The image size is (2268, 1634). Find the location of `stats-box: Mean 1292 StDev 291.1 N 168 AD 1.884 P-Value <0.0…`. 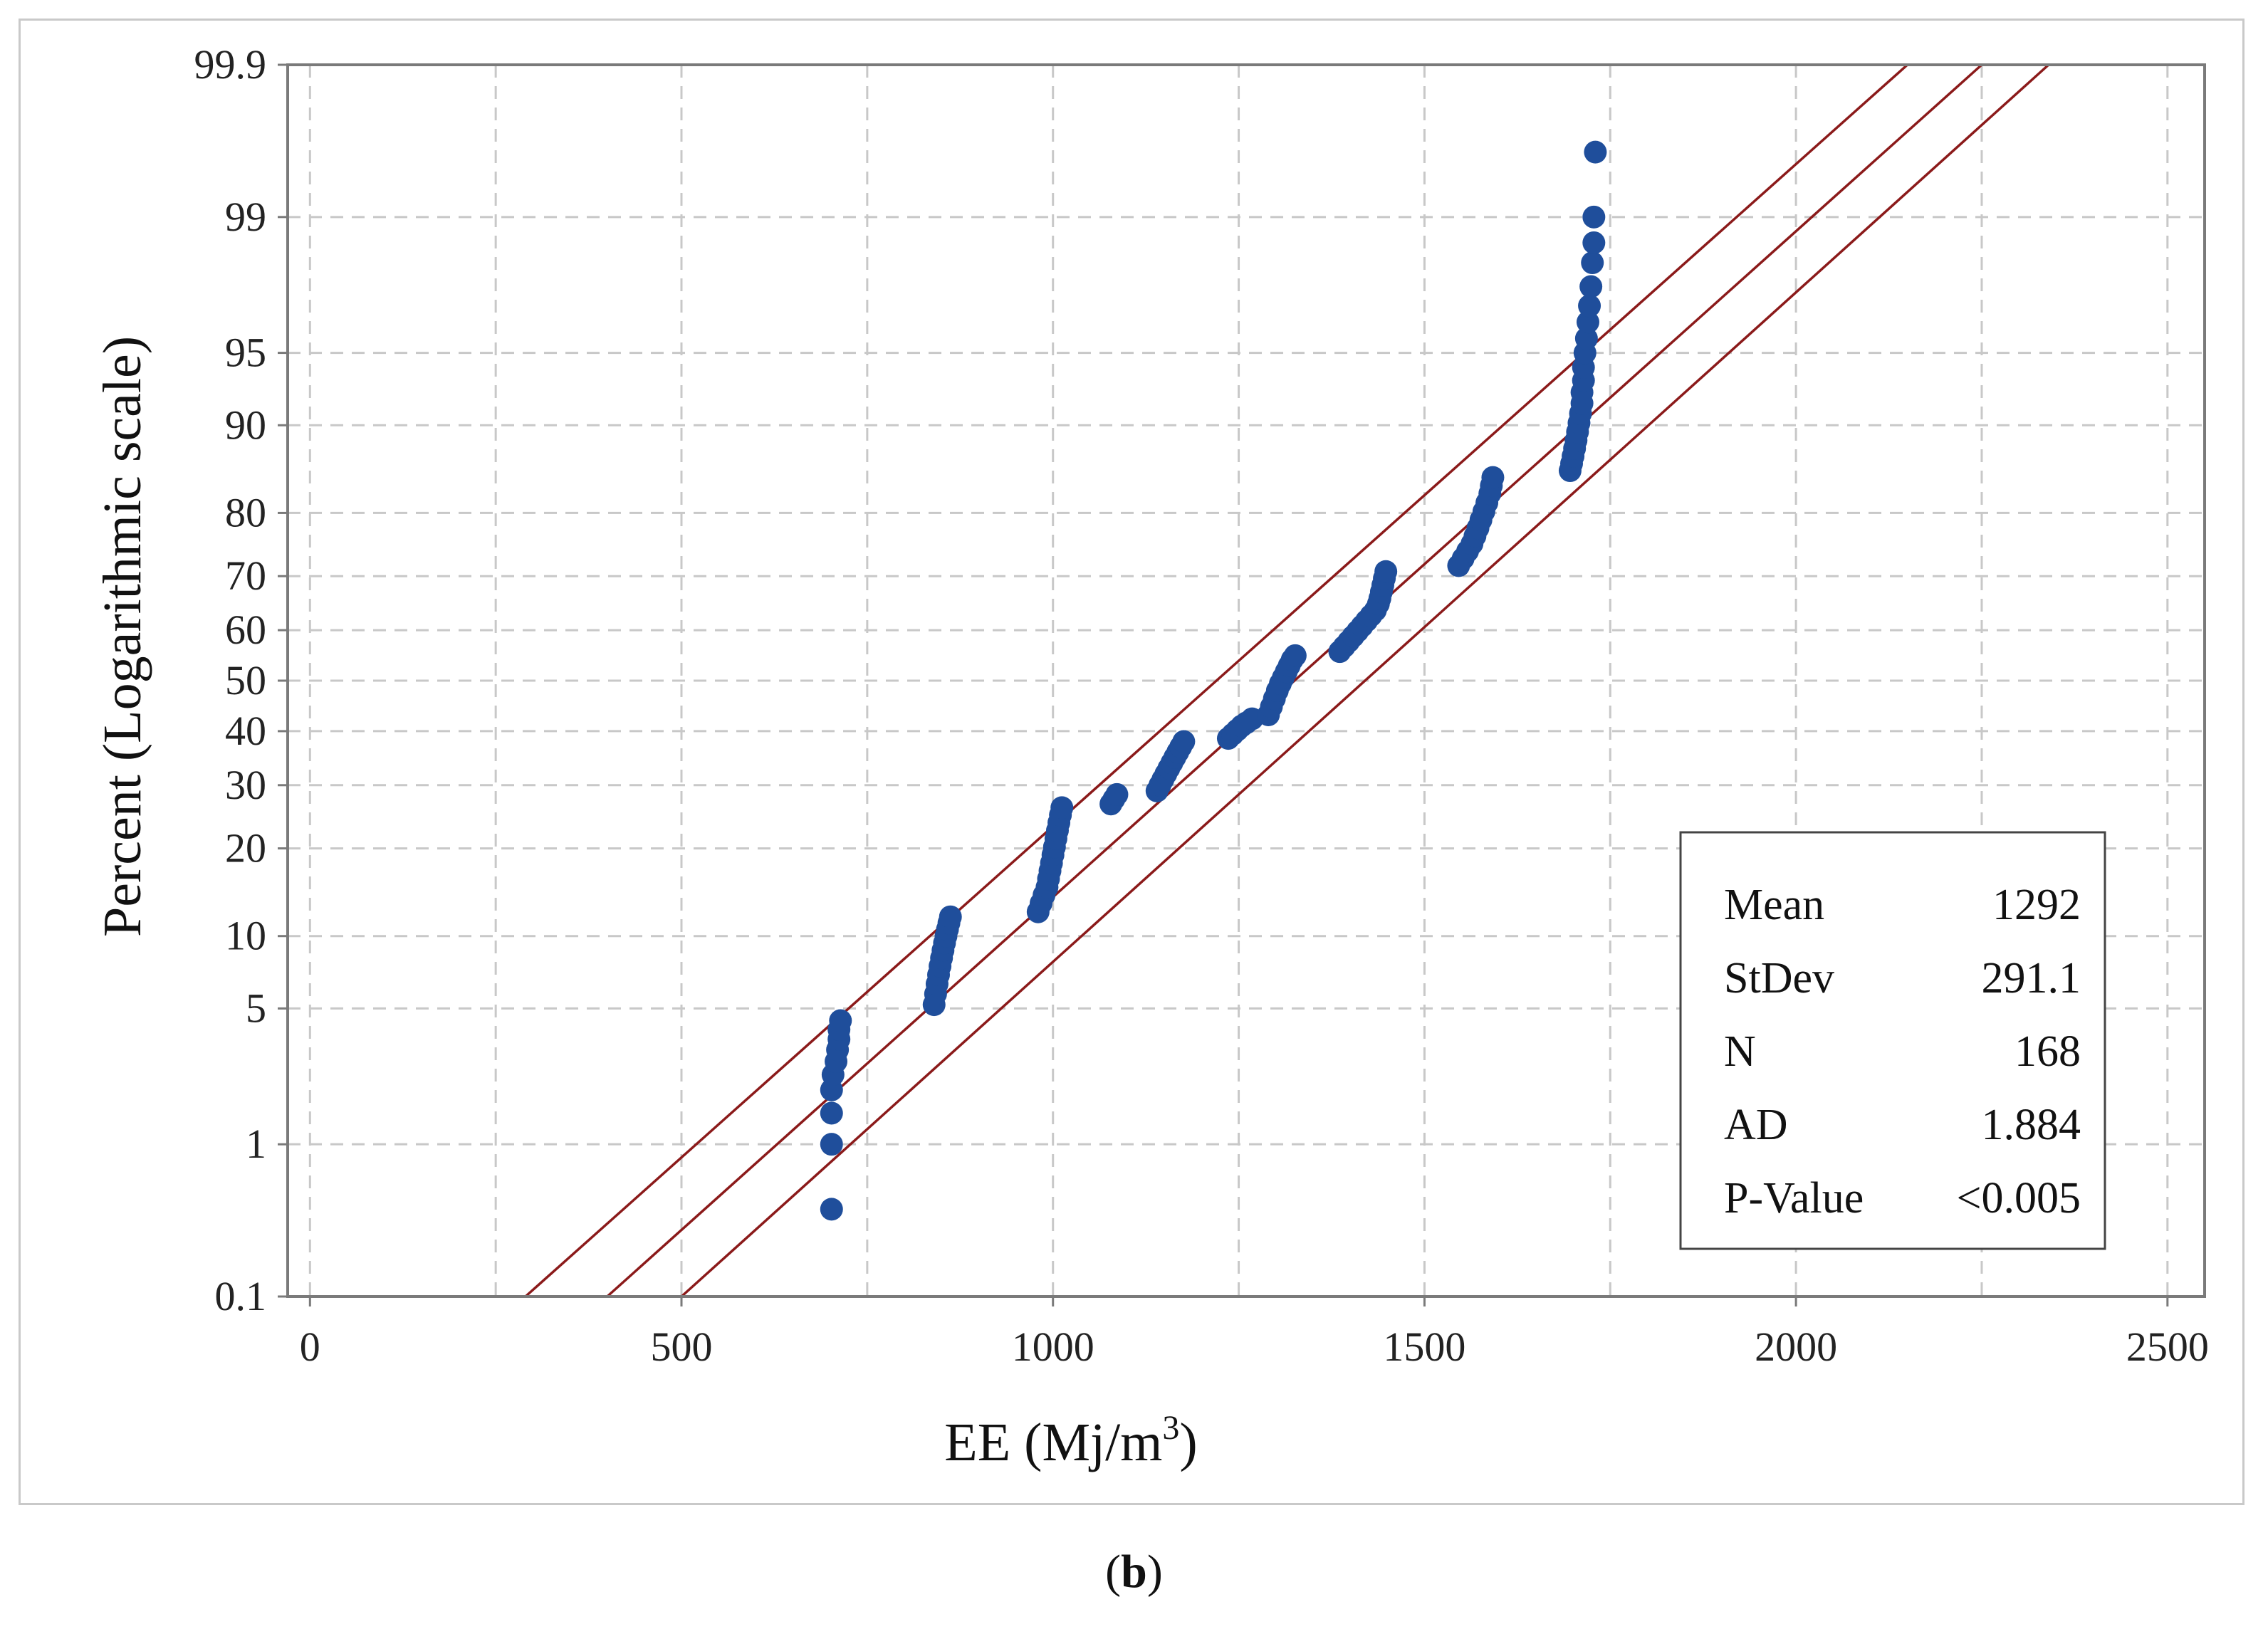

stats-box: Mean 1292 StDev 291.1 N 168 AD 1.884 P-Value <0.0… is located at coordinates (1892, 1040).